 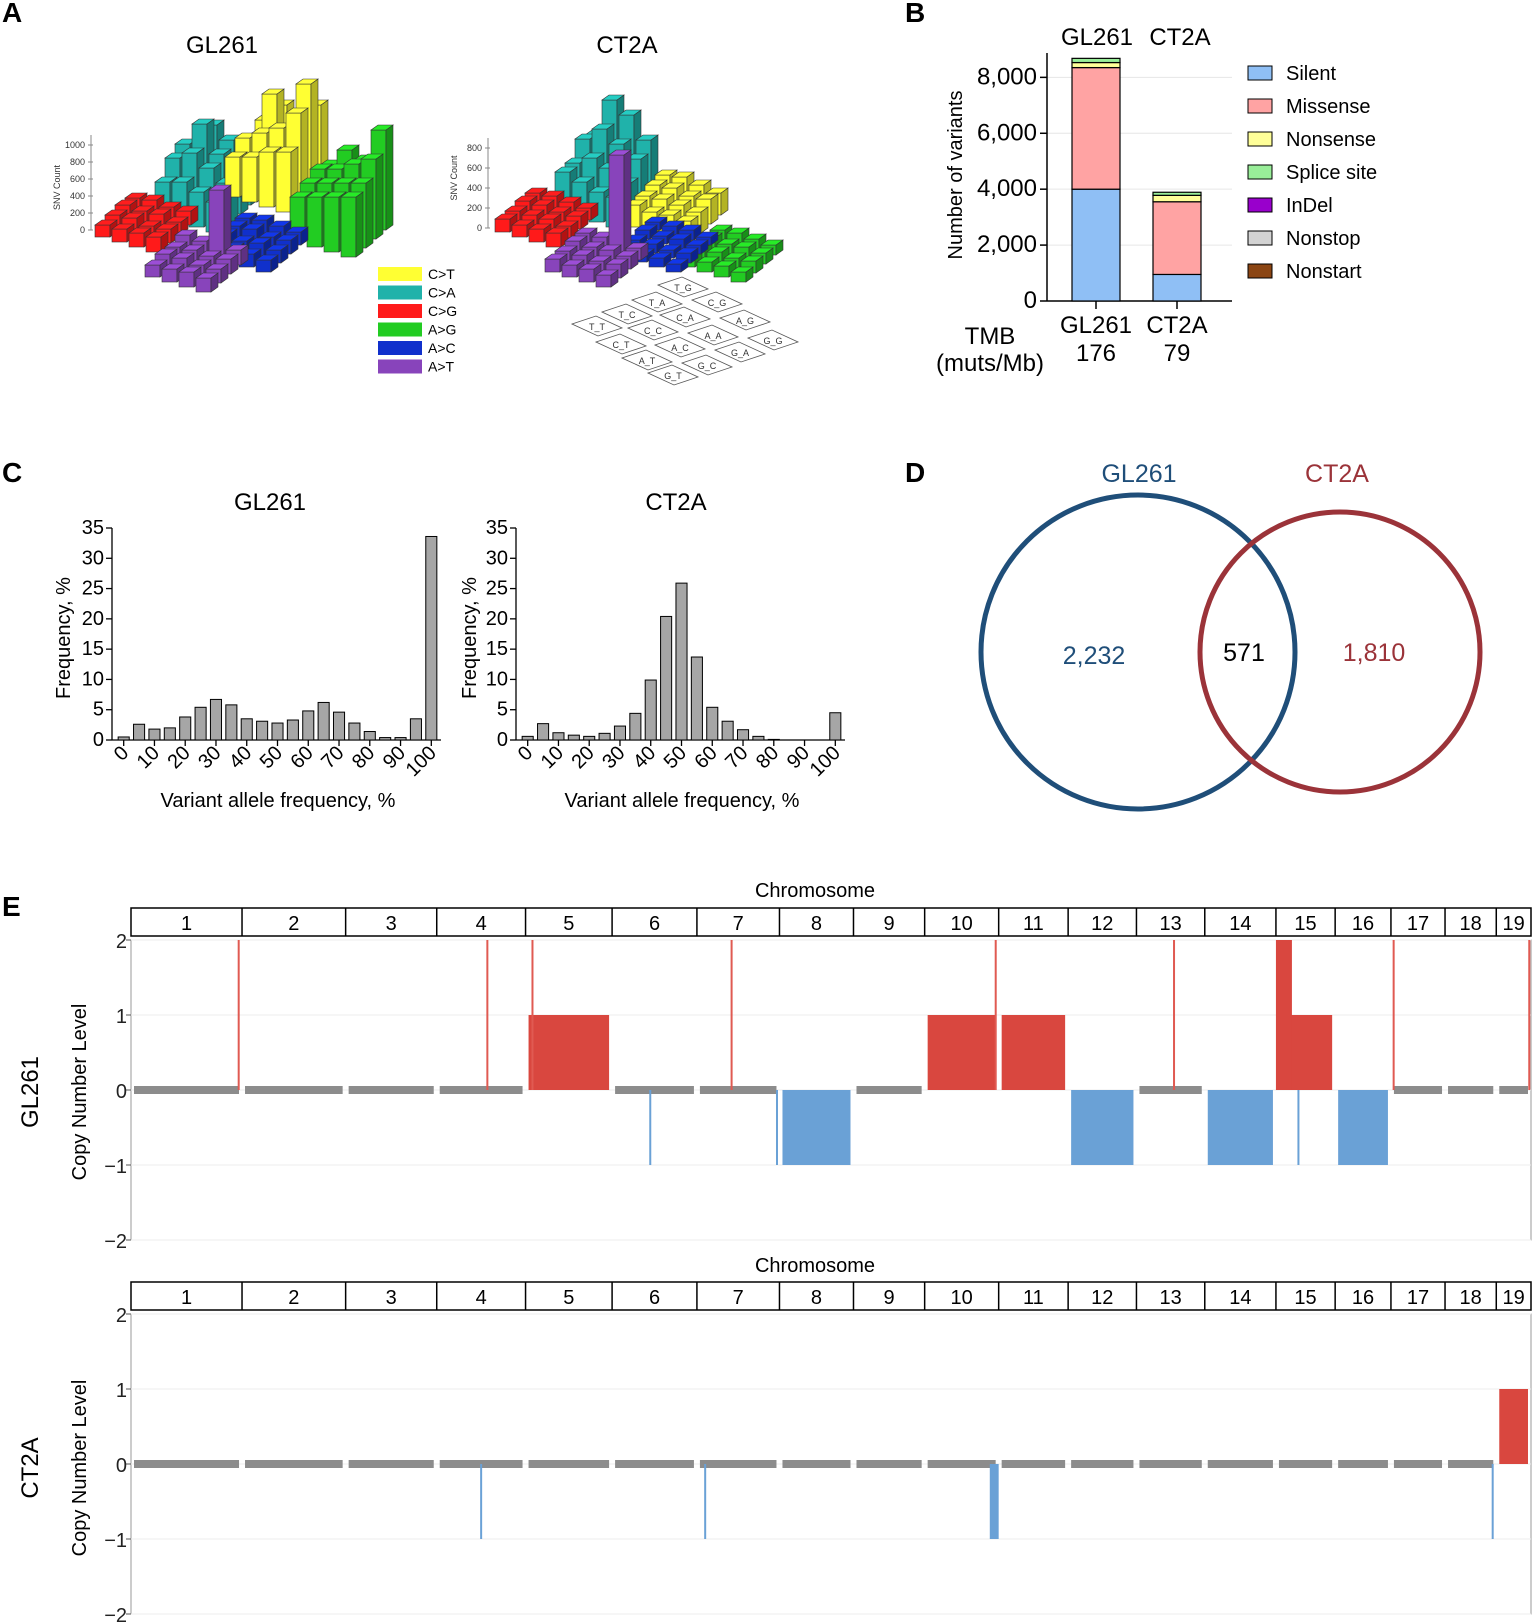 I want to click on chrom-label-11: 11, so click(x=1033, y=924).